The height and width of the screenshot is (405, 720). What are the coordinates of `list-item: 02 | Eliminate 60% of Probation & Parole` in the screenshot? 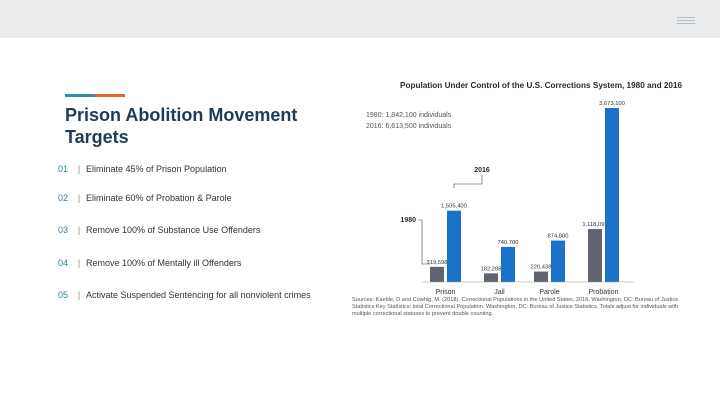 It's located at (145, 198).